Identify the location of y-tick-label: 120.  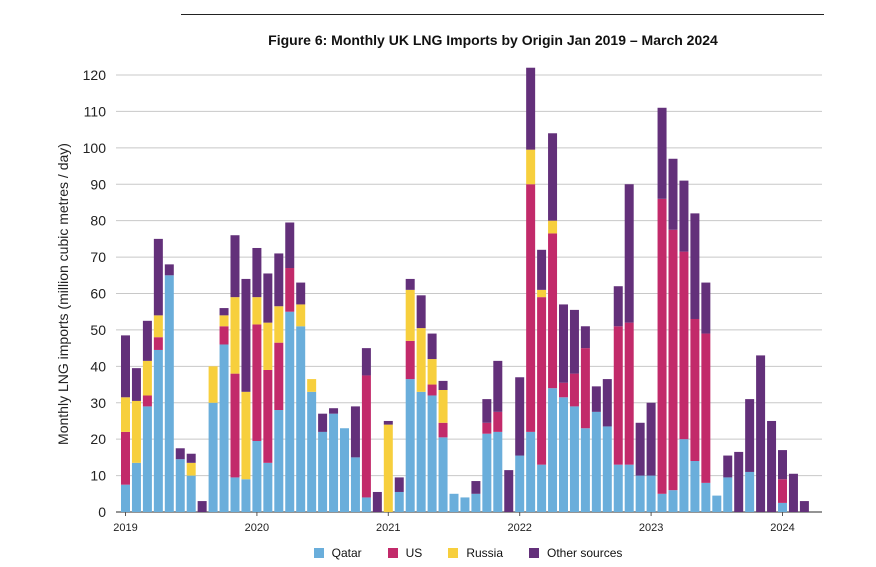
(95, 75).